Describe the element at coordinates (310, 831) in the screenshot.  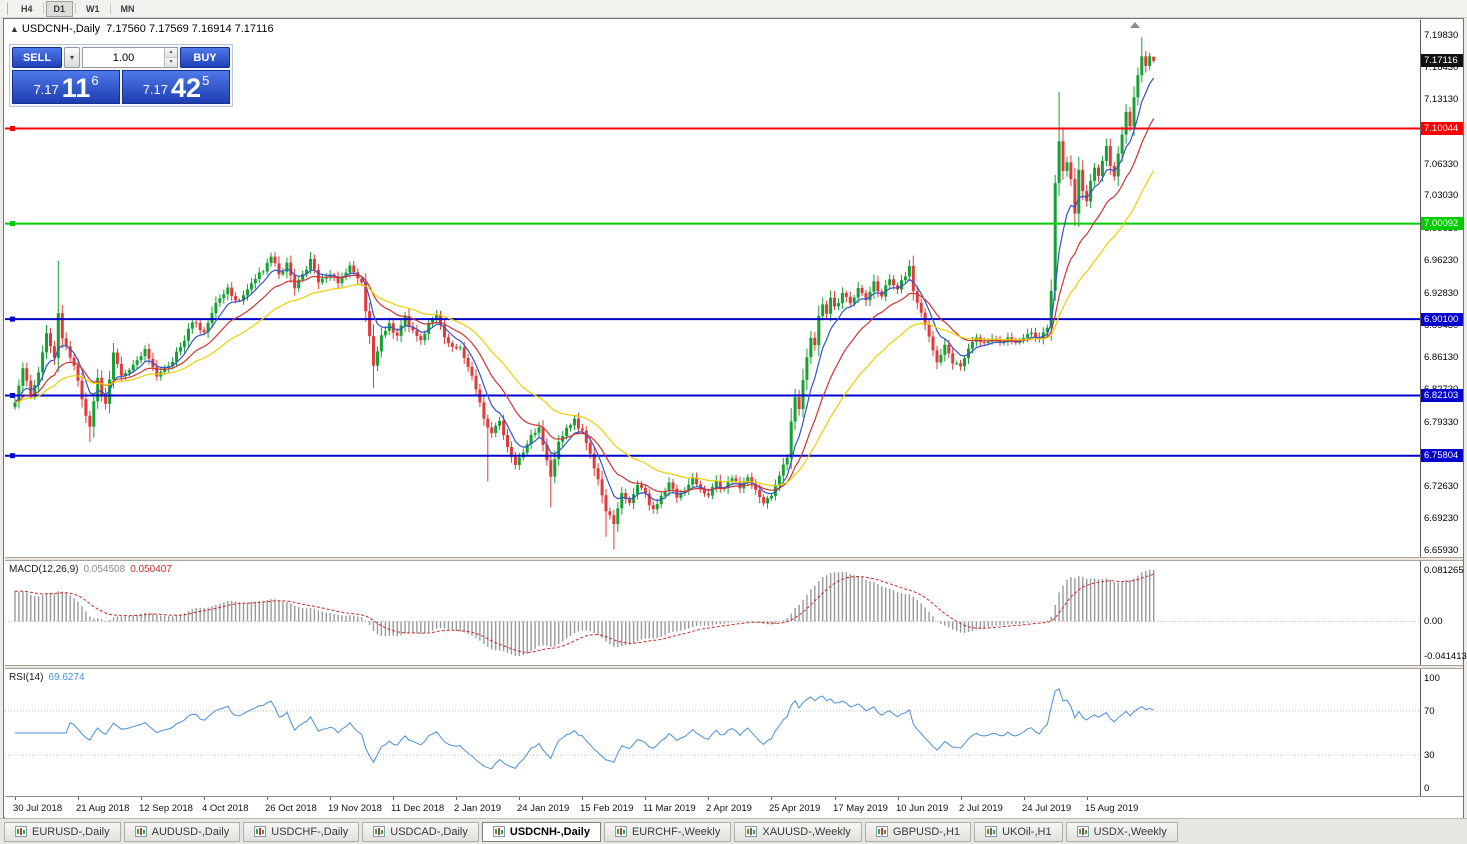
I see `tab-label: USDCHF-,Daily` at that location.